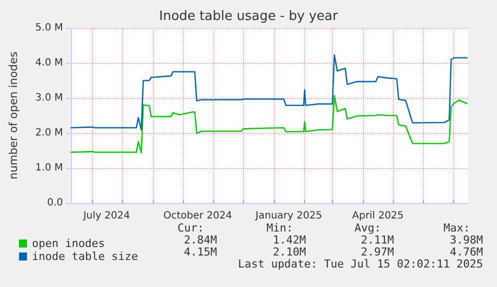  I want to click on x-tick-label: January 2025, so click(288, 216).